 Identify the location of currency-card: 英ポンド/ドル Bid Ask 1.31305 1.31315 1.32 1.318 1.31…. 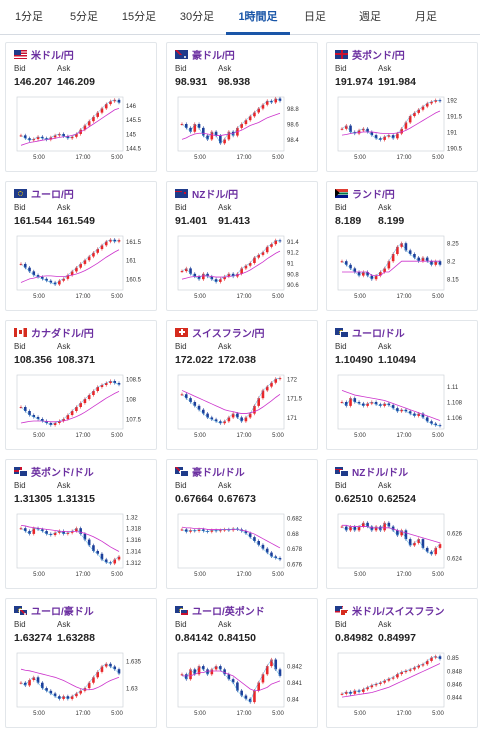
(81, 524).